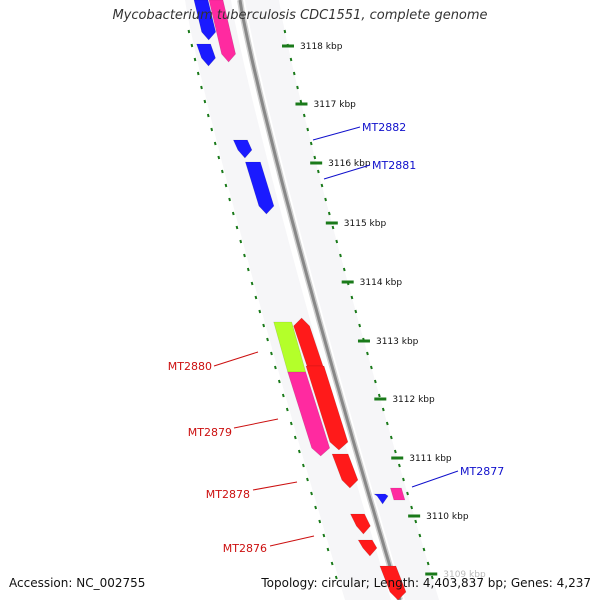 The height and width of the screenshot is (605, 600). Describe the element at coordinates (210, 432) in the screenshot. I see `gene-label-mt2879: MT2879` at that location.